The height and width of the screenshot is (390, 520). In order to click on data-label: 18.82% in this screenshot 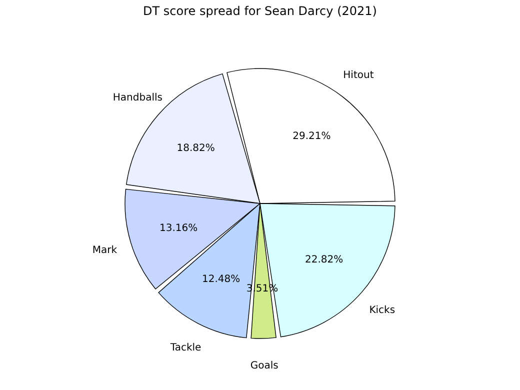, I will do `click(195, 148)`.